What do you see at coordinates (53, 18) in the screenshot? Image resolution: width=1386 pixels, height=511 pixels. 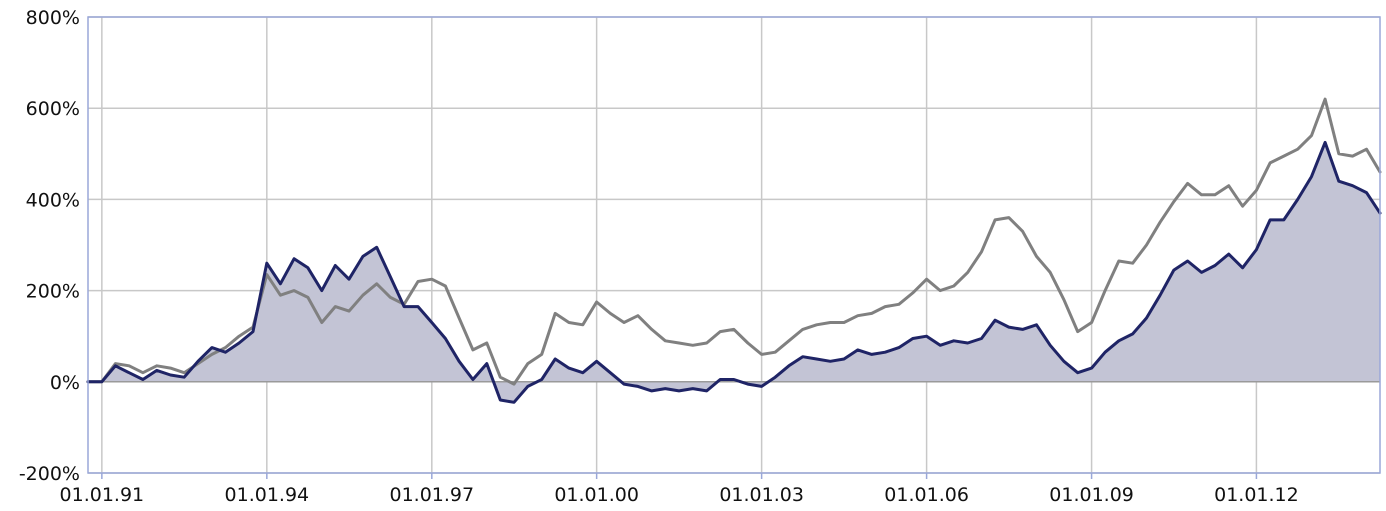 I see `y-tick-label: 800%` at bounding box center [53, 18].